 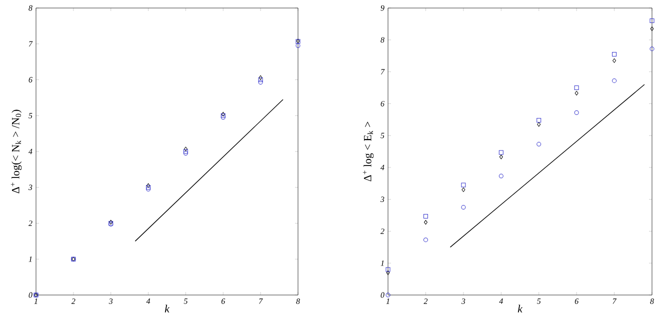 I want to click on y-axis-title: Δ$^{+}$ log(< N$_{k}$ > /N$_{0}$), so click(x=16, y=152).